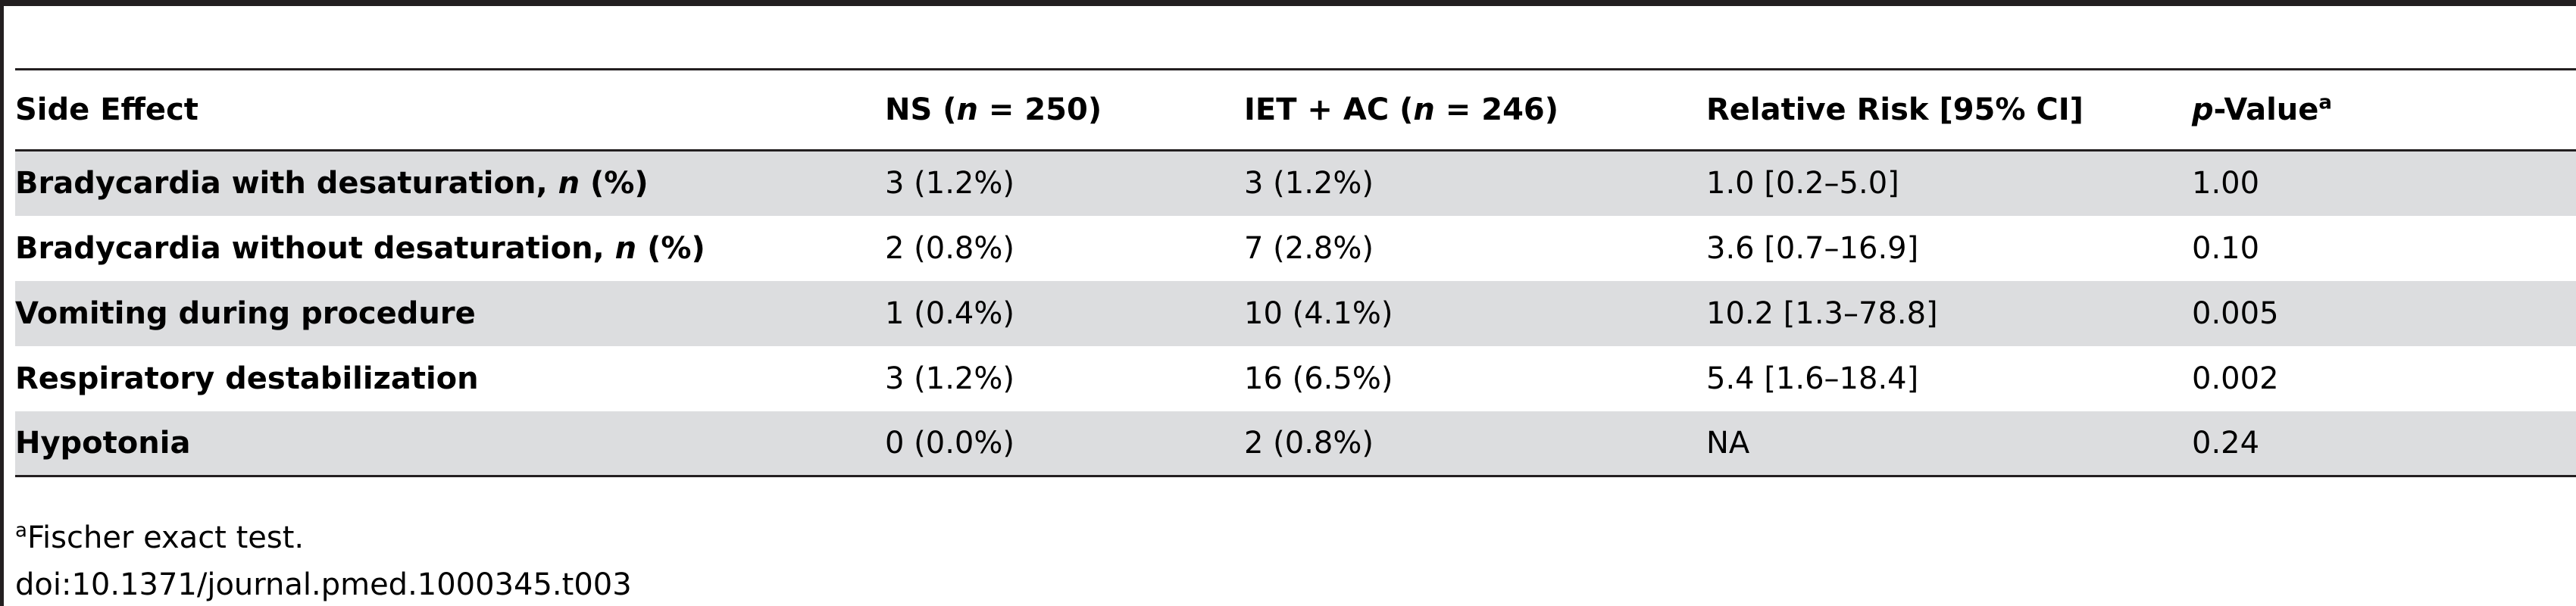 This screenshot has width=2576, height=606. What do you see at coordinates (950, 248) in the screenshot?
I see `row-ns: 2 (0.8%)` at bounding box center [950, 248].